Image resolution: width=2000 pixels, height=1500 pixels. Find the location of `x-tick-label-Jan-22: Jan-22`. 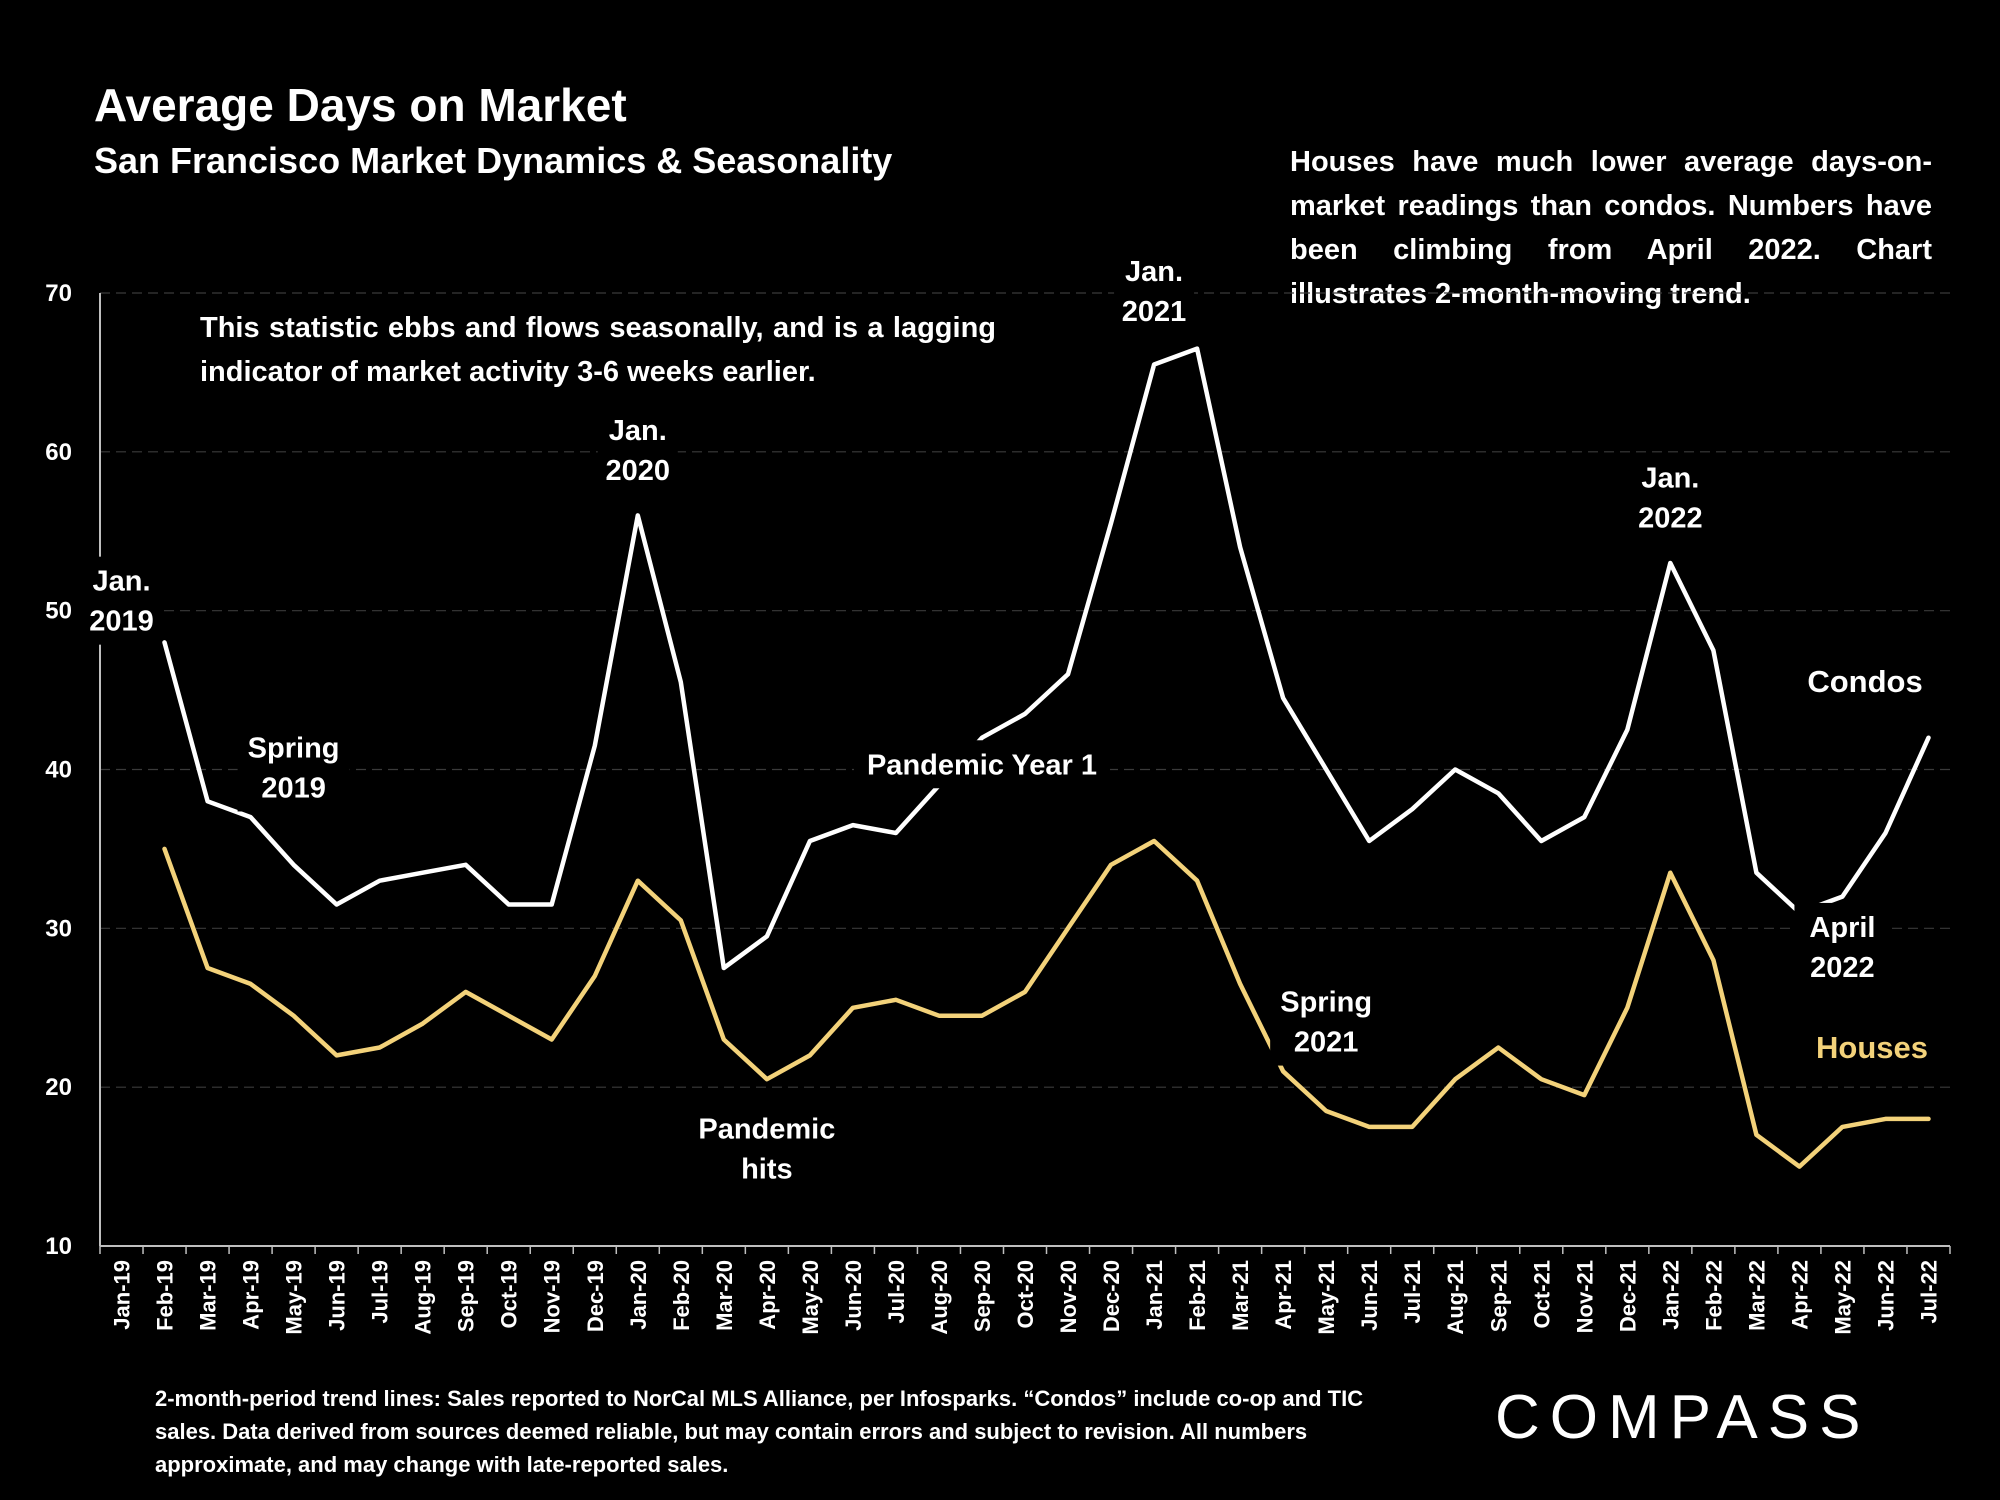

x-tick-label-Jan-22: Jan-22 is located at coordinates (1670, 1295).